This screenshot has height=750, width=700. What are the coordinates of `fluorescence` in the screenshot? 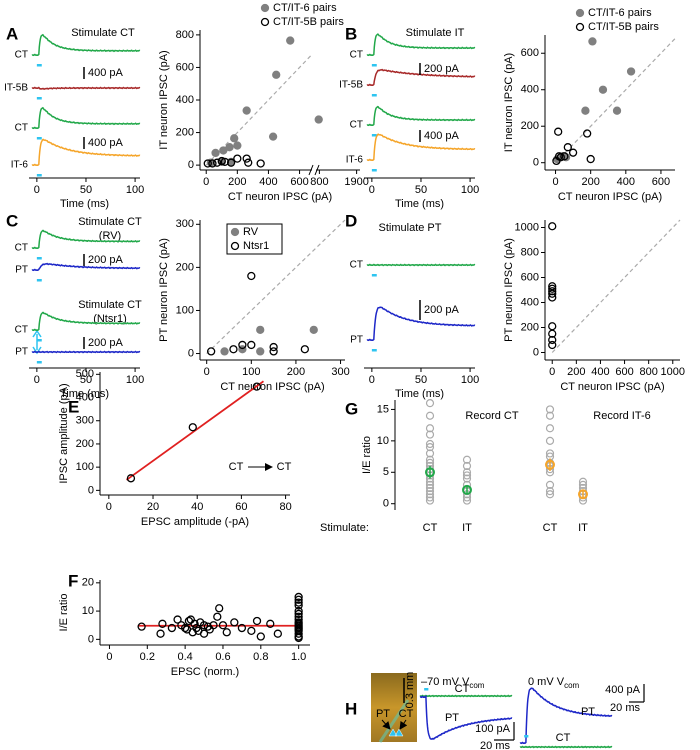 It's located at (394, 721).